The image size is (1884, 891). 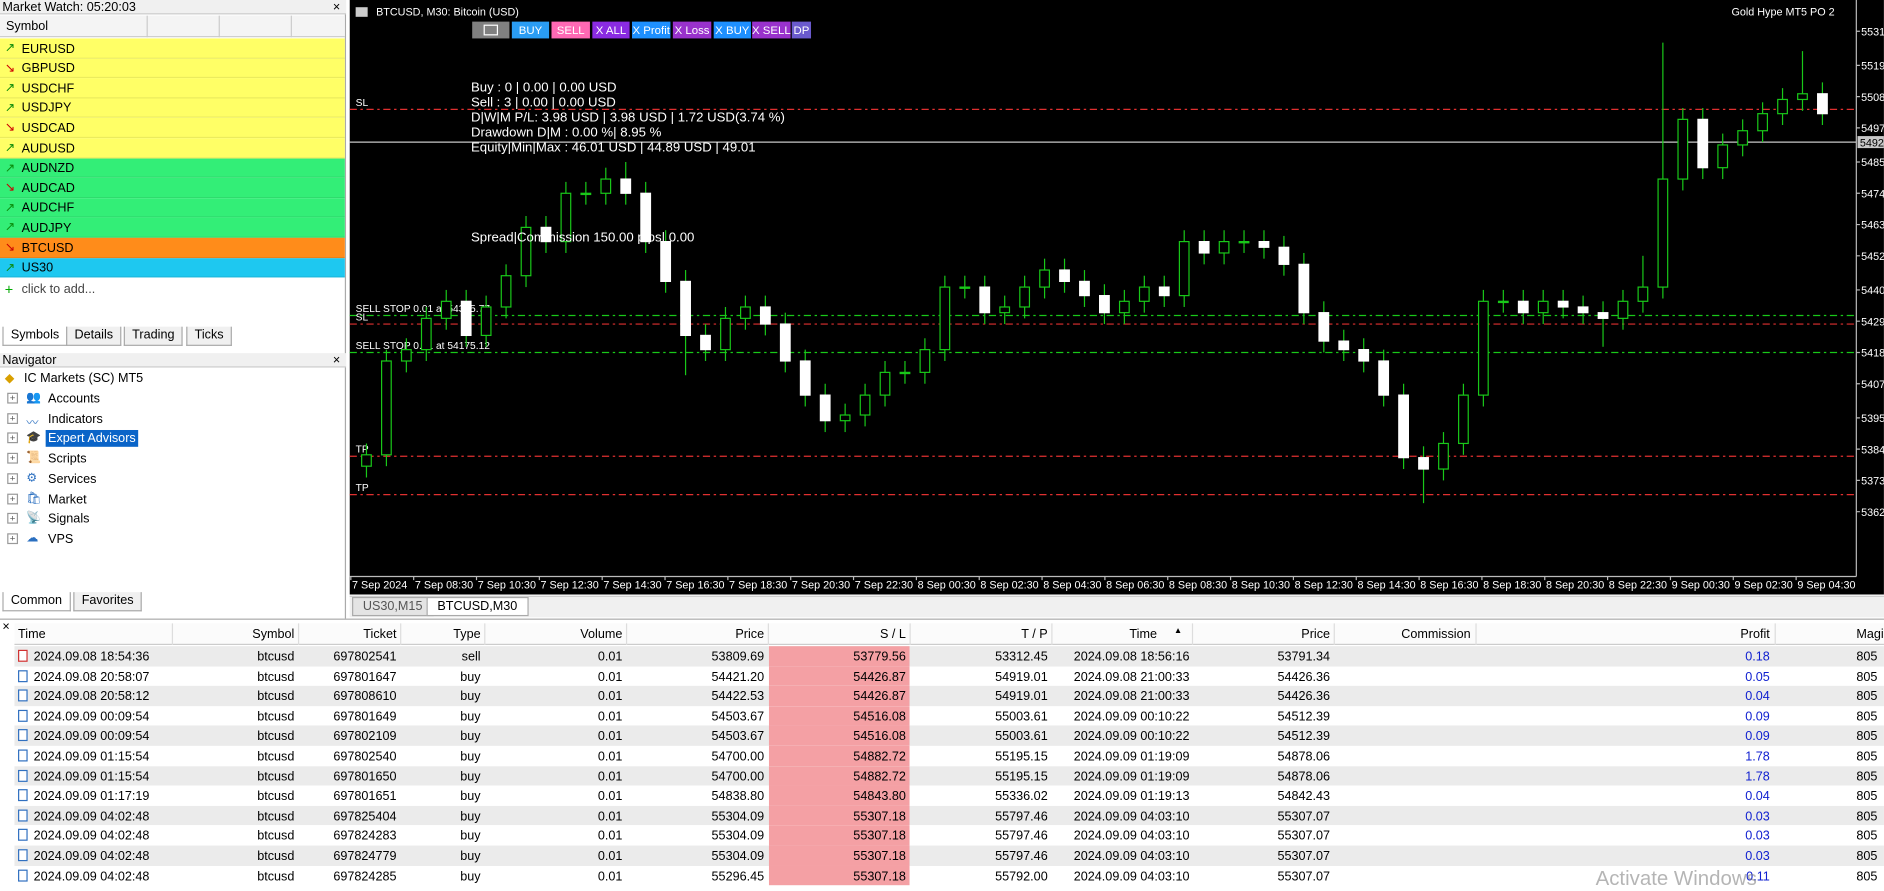 I want to click on trade-button-label: SELL, so click(x=571, y=31).